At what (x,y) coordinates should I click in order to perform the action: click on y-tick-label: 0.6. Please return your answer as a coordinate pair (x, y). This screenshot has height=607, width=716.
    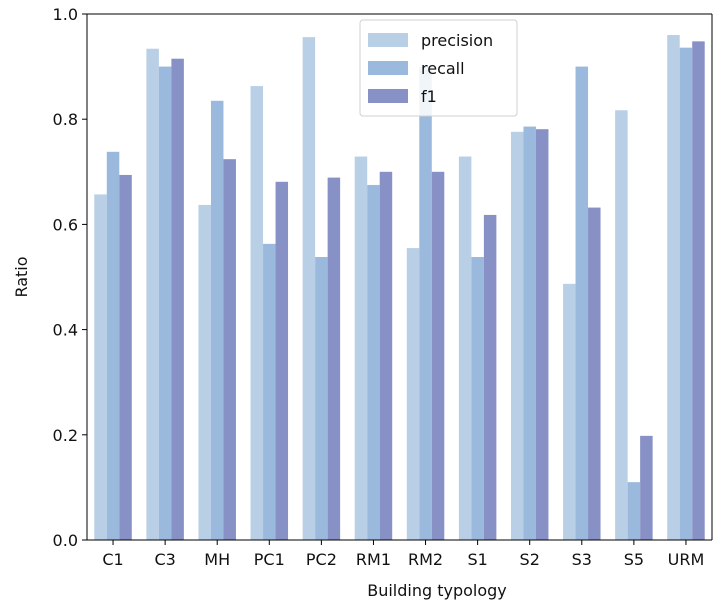
    Looking at the image, I should click on (65, 224).